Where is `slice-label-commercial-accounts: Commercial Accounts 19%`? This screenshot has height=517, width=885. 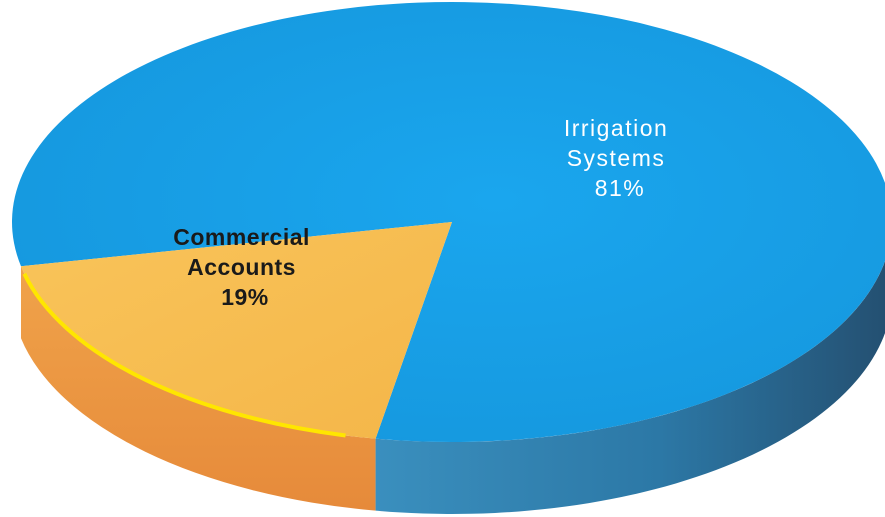 slice-label-commercial-accounts: Commercial Accounts 19% is located at coordinates (245, 267).